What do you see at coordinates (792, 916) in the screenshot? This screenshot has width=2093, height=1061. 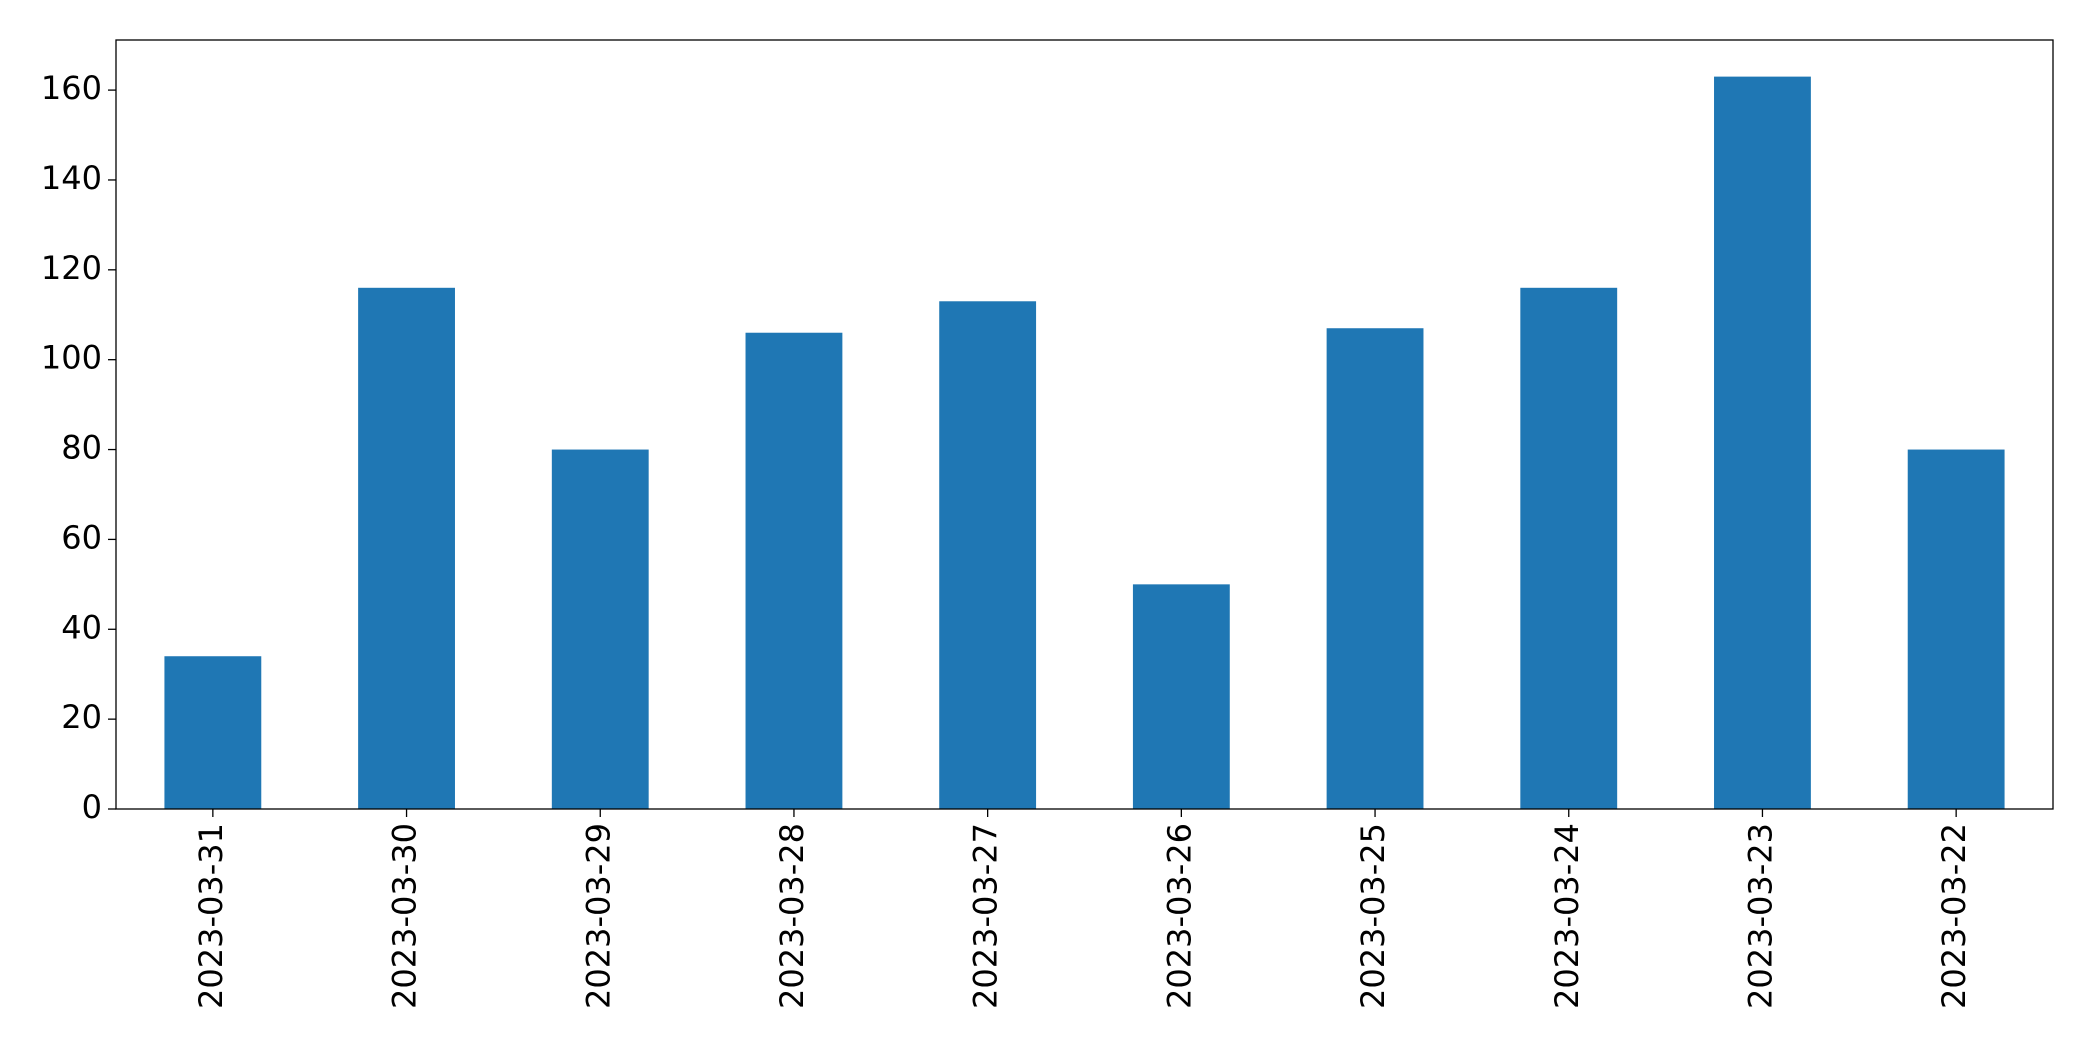 I see `x-tick-label: 2023-03-28` at bounding box center [792, 916].